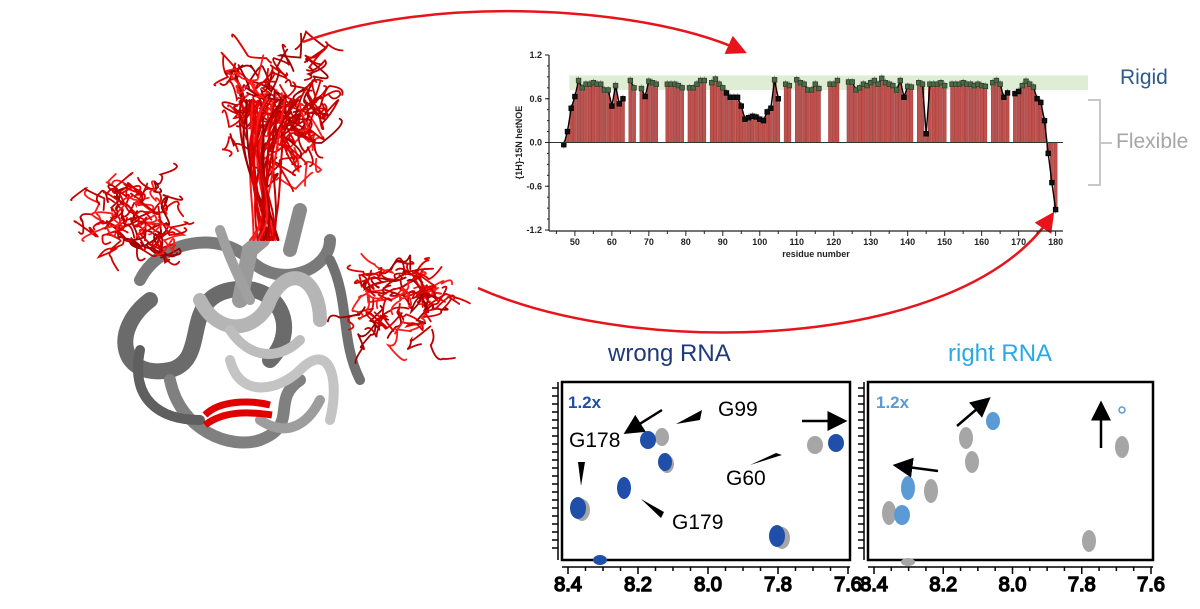 The height and width of the screenshot is (609, 1200). I want to click on spectrum-frame, so click(1010, 471).